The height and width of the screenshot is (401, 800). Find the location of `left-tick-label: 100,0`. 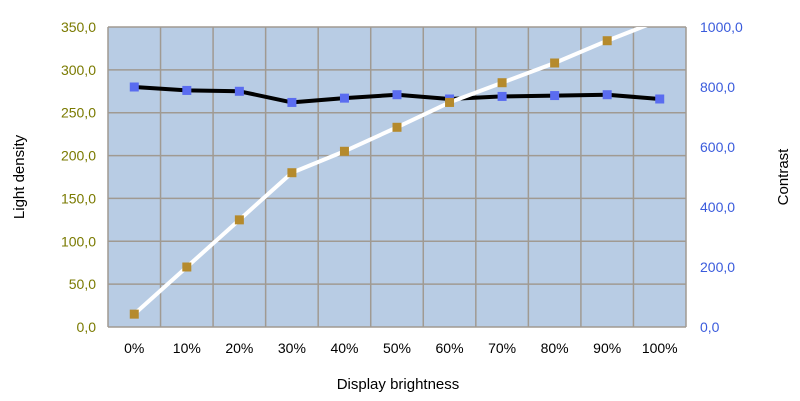

left-tick-label: 100,0 is located at coordinates (78, 241).